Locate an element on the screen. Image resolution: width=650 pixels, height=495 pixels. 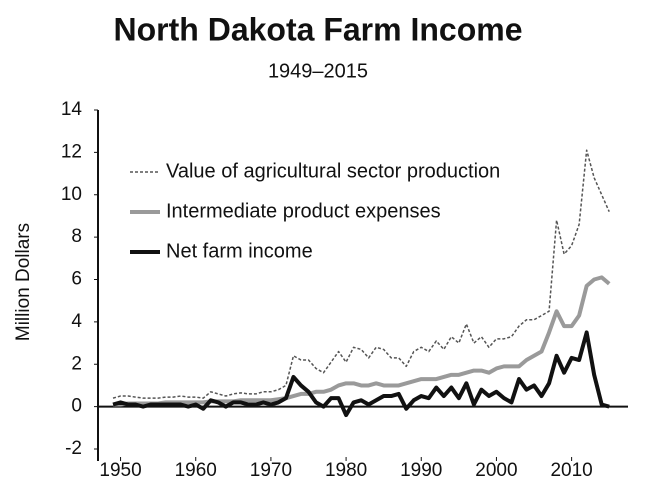
x-tick-label: 1950 is located at coordinates (120, 470).